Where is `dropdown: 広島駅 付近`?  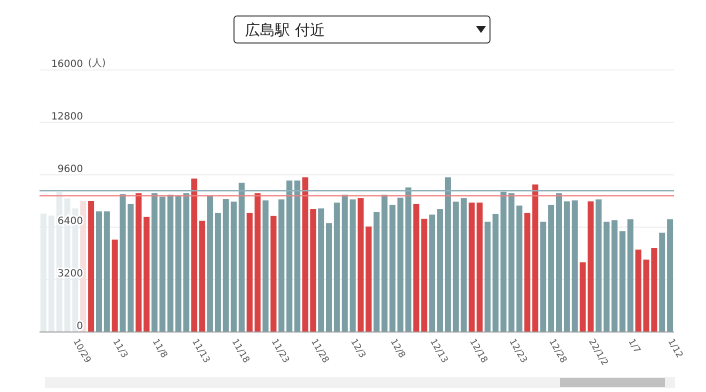
dropdown: 広島駅 付近 is located at coordinates (362, 30).